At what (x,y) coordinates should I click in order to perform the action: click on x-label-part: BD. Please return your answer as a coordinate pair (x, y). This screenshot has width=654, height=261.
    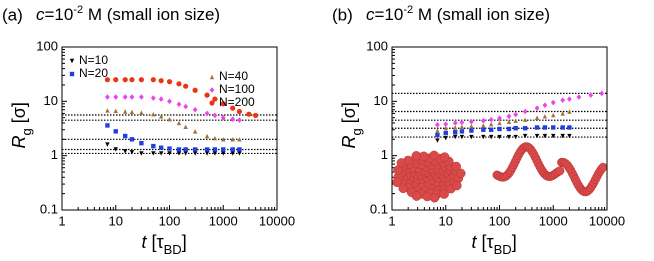
    Looking at the image, I should click on (503, 249).